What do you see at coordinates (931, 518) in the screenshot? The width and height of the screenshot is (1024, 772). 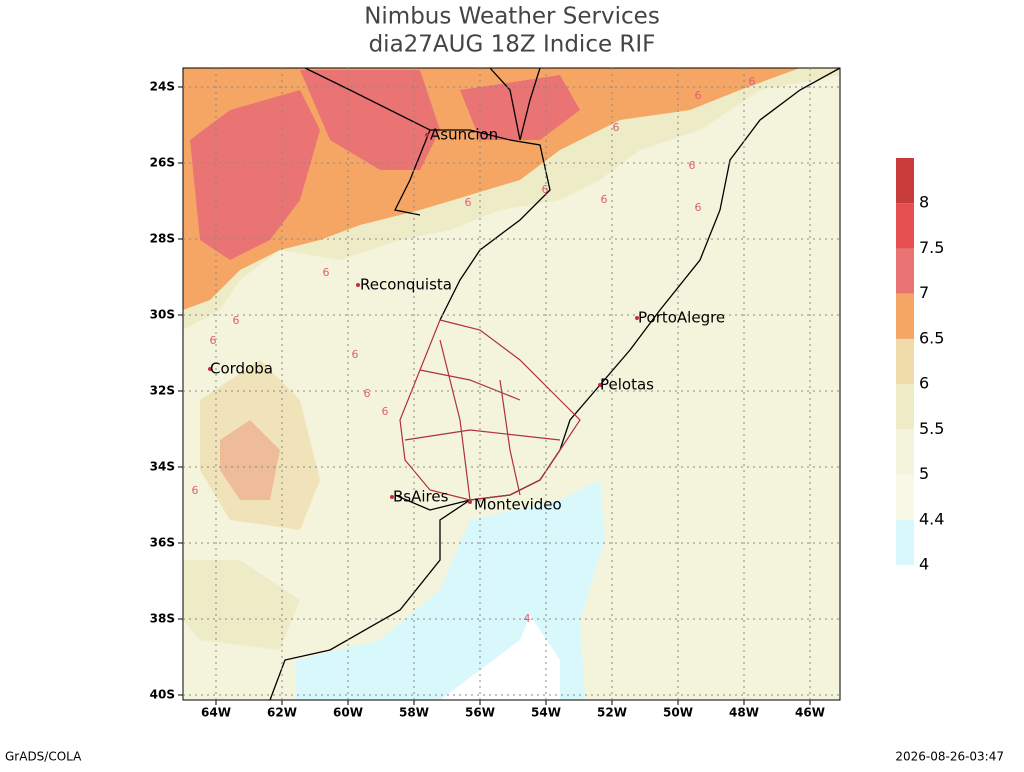 I see `colorbar-label: 4.4` at bounding box center [931, 518].